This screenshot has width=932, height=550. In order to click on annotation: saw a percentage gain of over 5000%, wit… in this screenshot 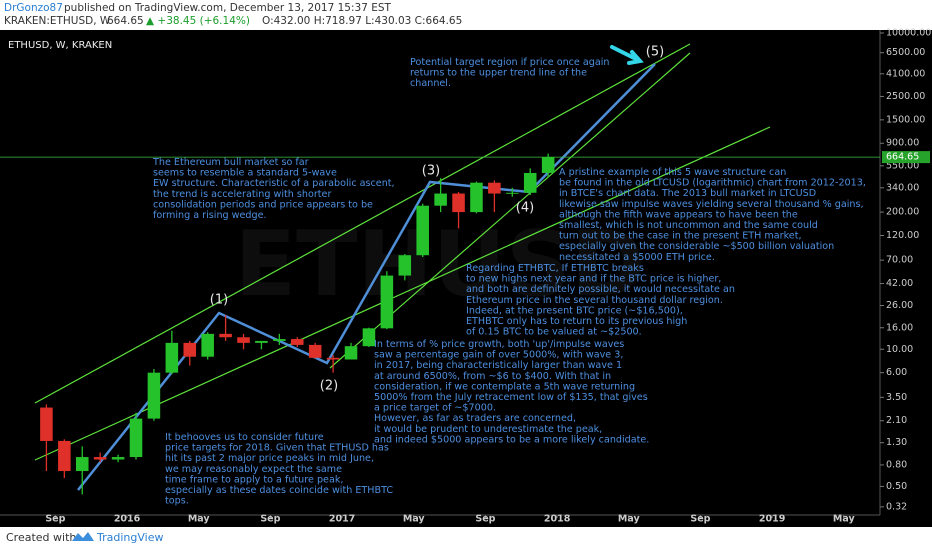, I will do `click(498, 355)`.